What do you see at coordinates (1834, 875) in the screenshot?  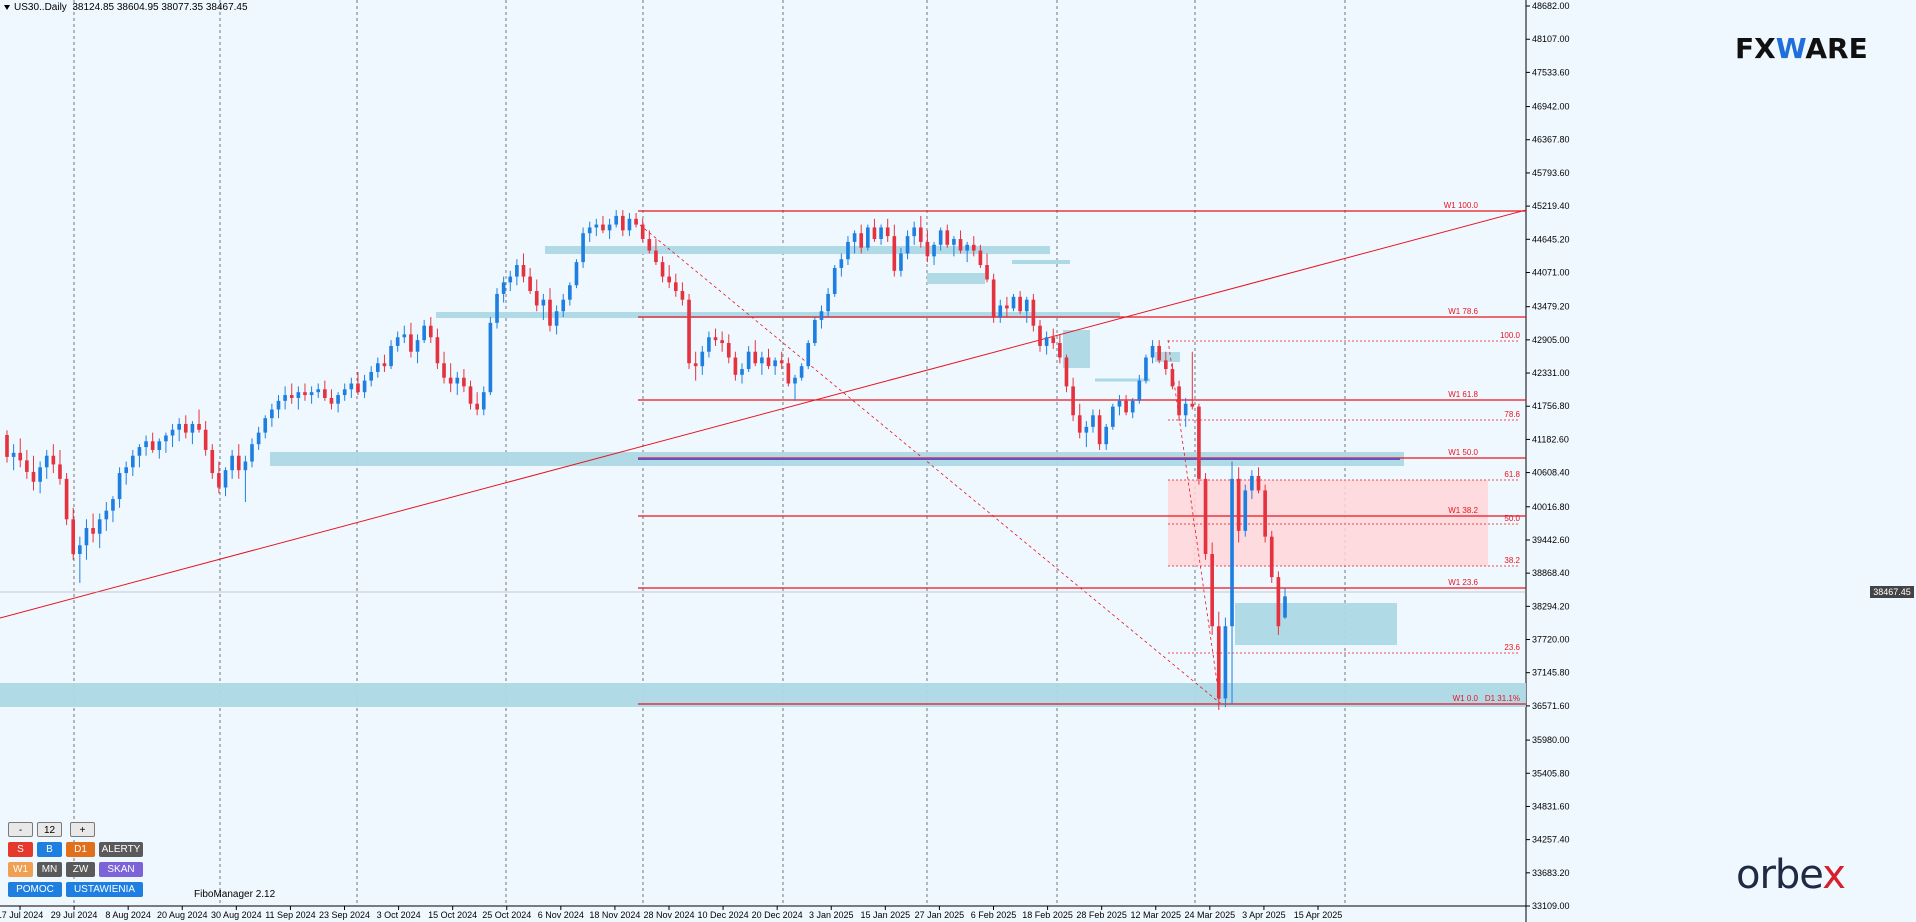 I see `orbex-logo-part: x` at bounding box center [1834, 875].